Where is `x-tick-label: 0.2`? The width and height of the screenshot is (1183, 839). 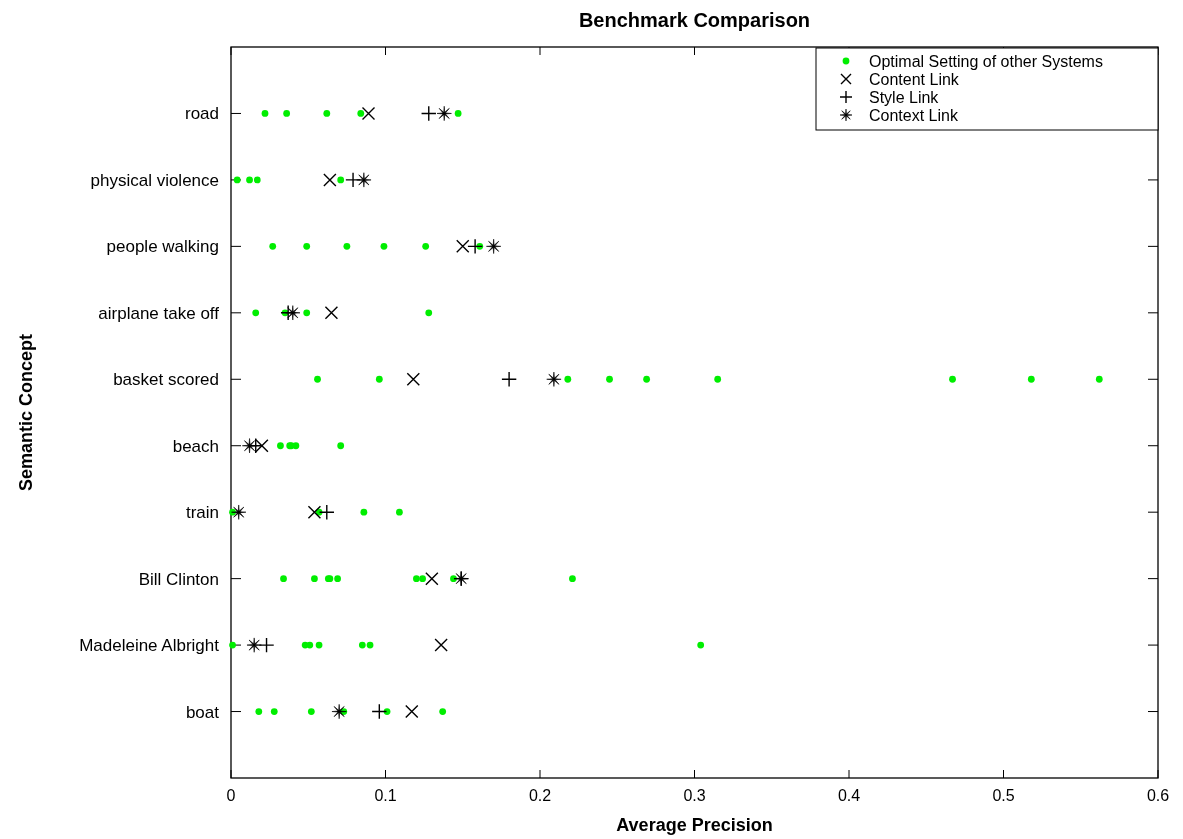 x-tick-label: 0.2 is located at coordinates (540, 795).